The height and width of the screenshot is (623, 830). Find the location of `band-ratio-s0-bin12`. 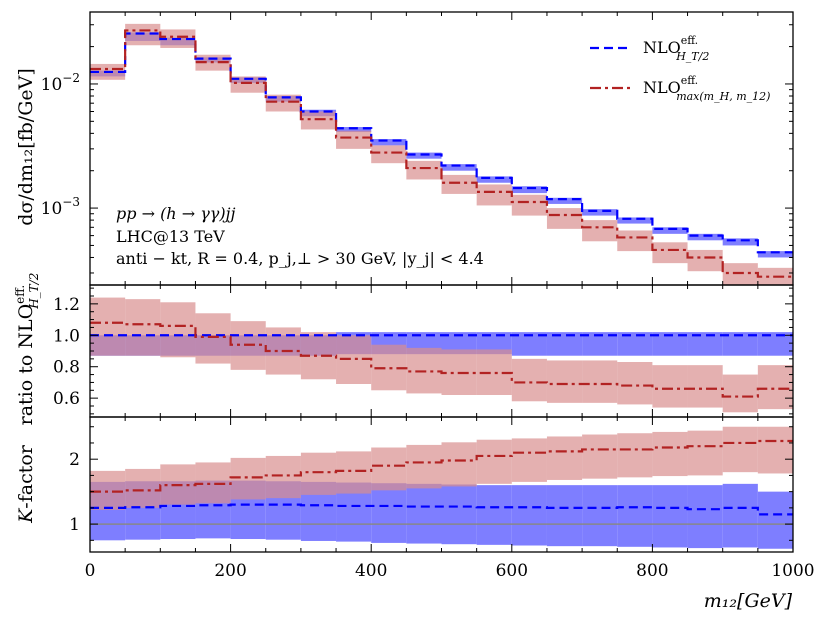

band-ratio-s0-bin12 is located at coordinates (529, 344).